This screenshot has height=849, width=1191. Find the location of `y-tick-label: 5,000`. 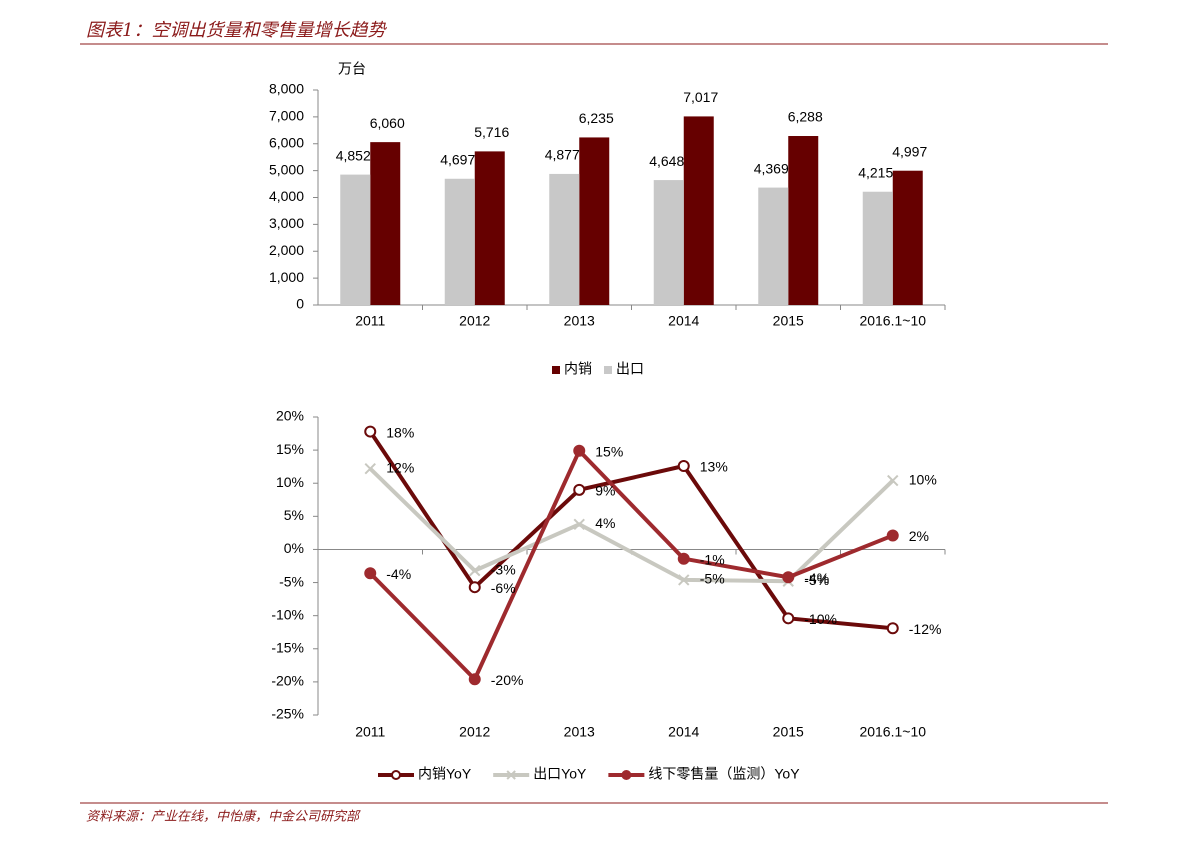

y-tick-label: 5,000 is located at coordinates (286, 169).